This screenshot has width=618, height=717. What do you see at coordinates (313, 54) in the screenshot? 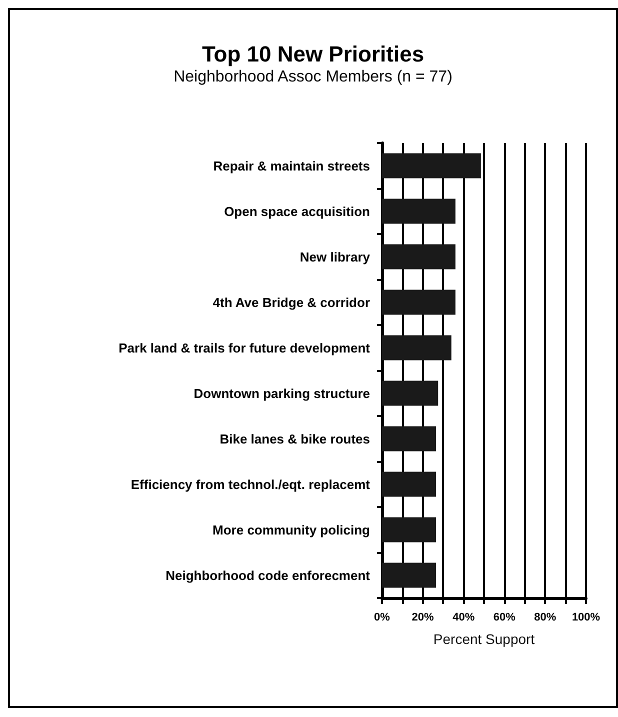
I see `chart-title: Top 10 New Priorities` at bounding box center [313, 54].